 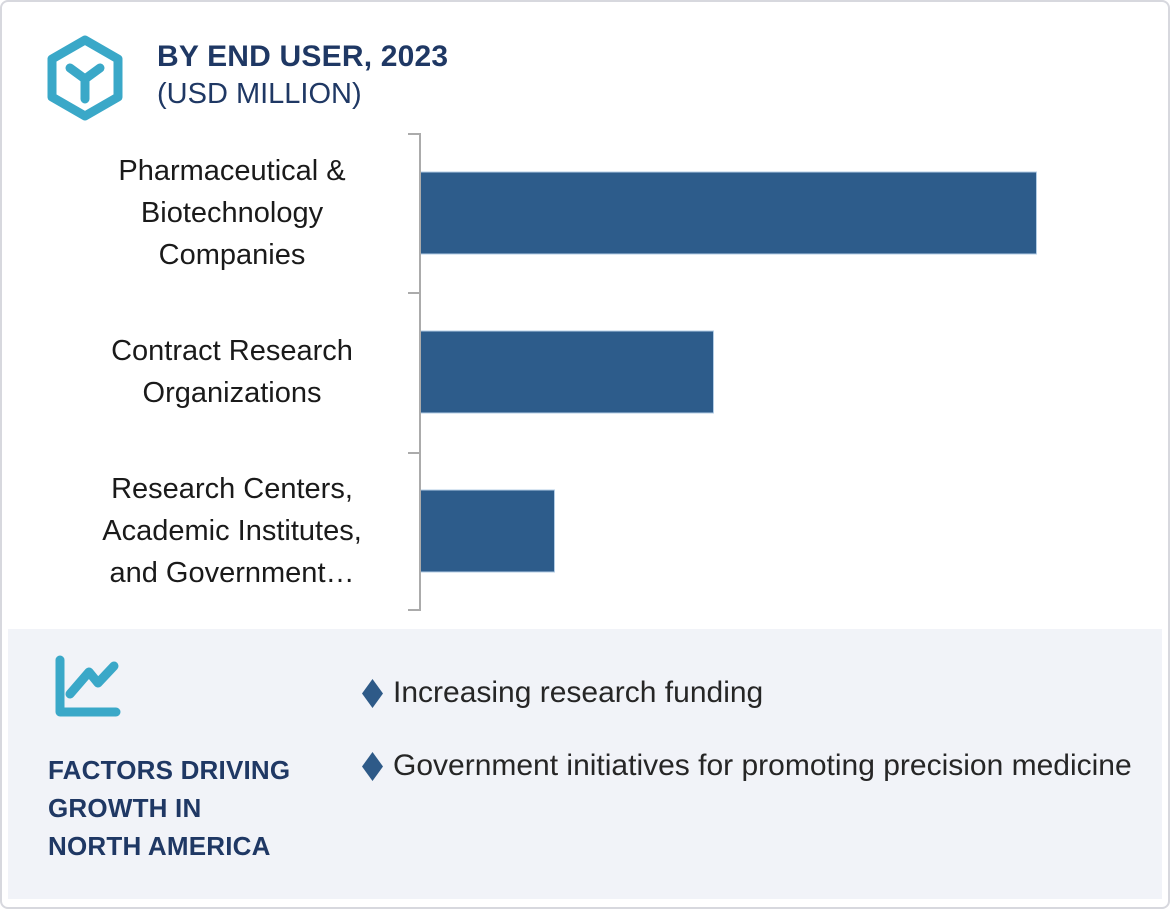 What do you see at coordinates (85, 78) in the screenshot?
I see `hexagon-cube-icon` at bounding box center [85, 78].